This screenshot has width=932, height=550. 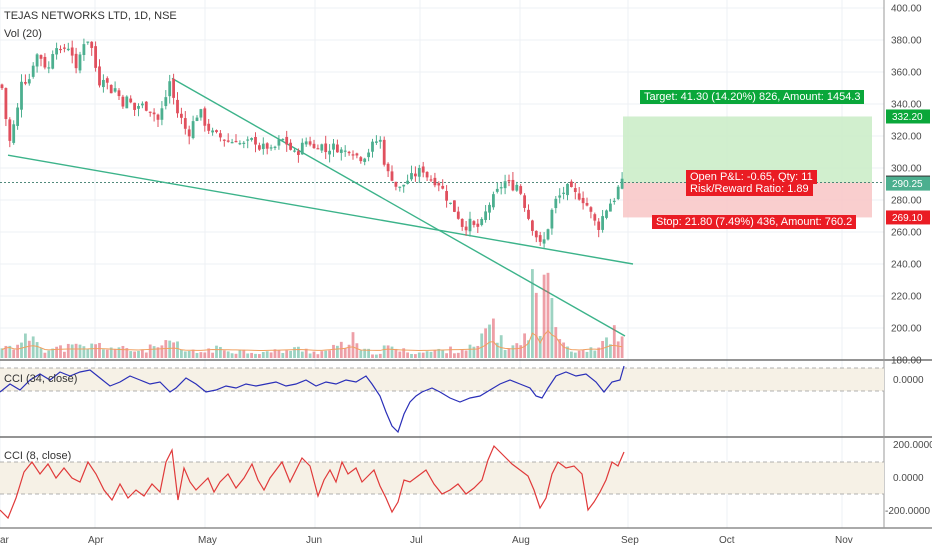 What do you see at coordinates (442, 399) in the screenshot?
I see `cci-34-pane` at bounding box center [442, 399].